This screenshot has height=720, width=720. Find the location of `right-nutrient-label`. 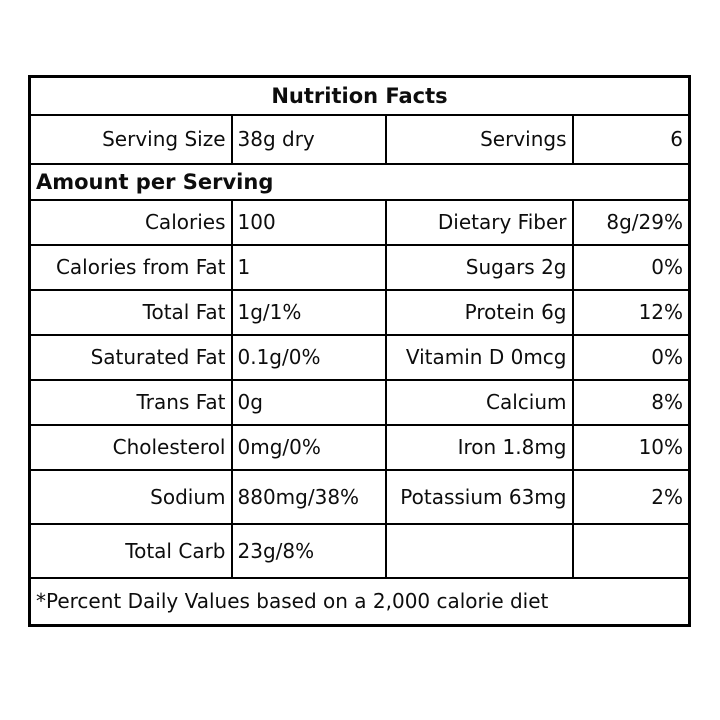

right-nutrient-label is located at coordinates (479, 550).